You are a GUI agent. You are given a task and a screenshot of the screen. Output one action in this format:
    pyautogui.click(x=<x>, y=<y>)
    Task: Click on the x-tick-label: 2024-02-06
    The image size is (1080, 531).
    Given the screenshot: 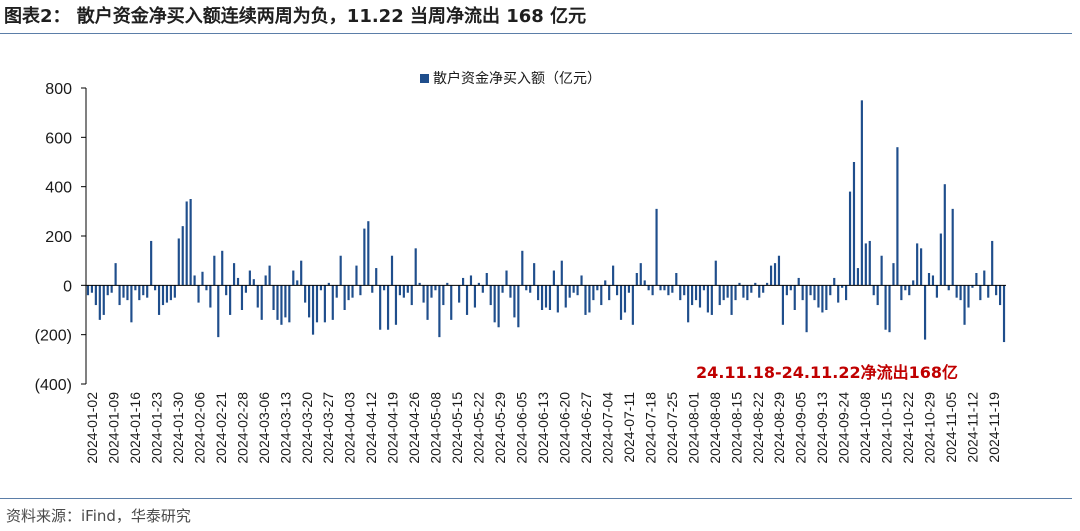 What is the action you would take?
    pyautogui.click(x=199, y=428)
    